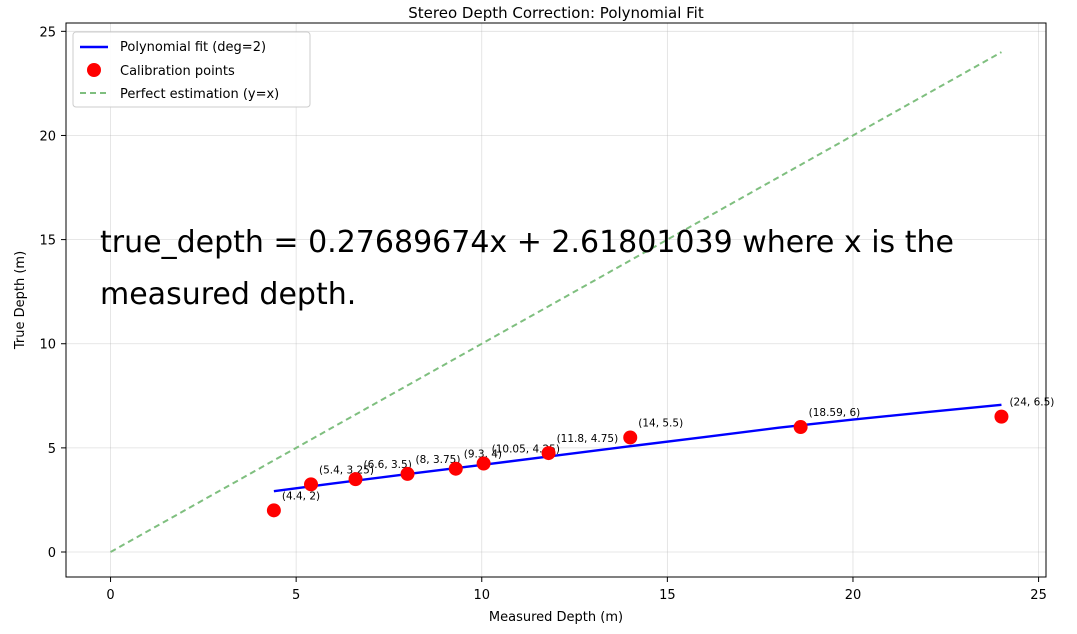 Image resolution: width=1077 pixels, height=634 pixels. Describe the element at coordinates (47, 345) in the screenshot. I see `y-tick-label: 10` at that location.